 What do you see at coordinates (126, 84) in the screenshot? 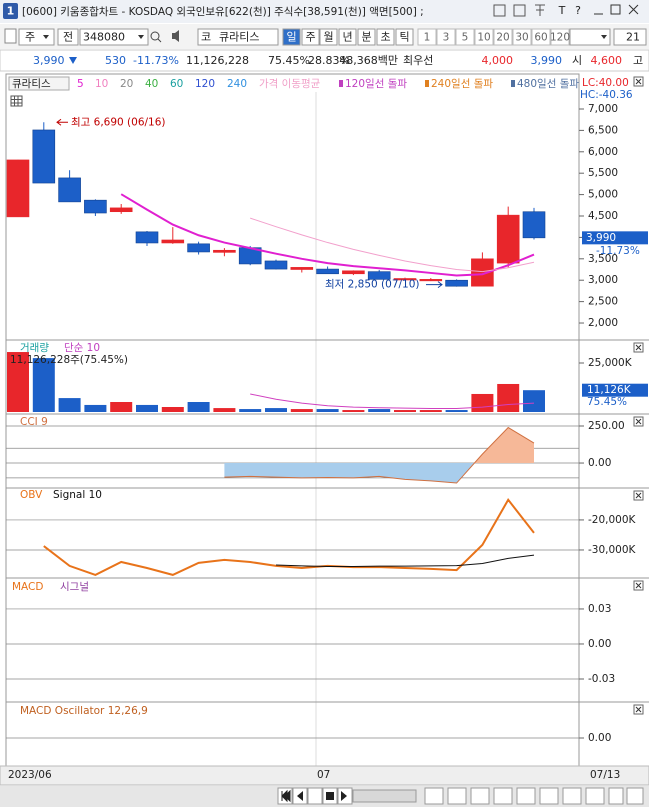
I see `legend-item: 20` at bounding box center [126, 84].